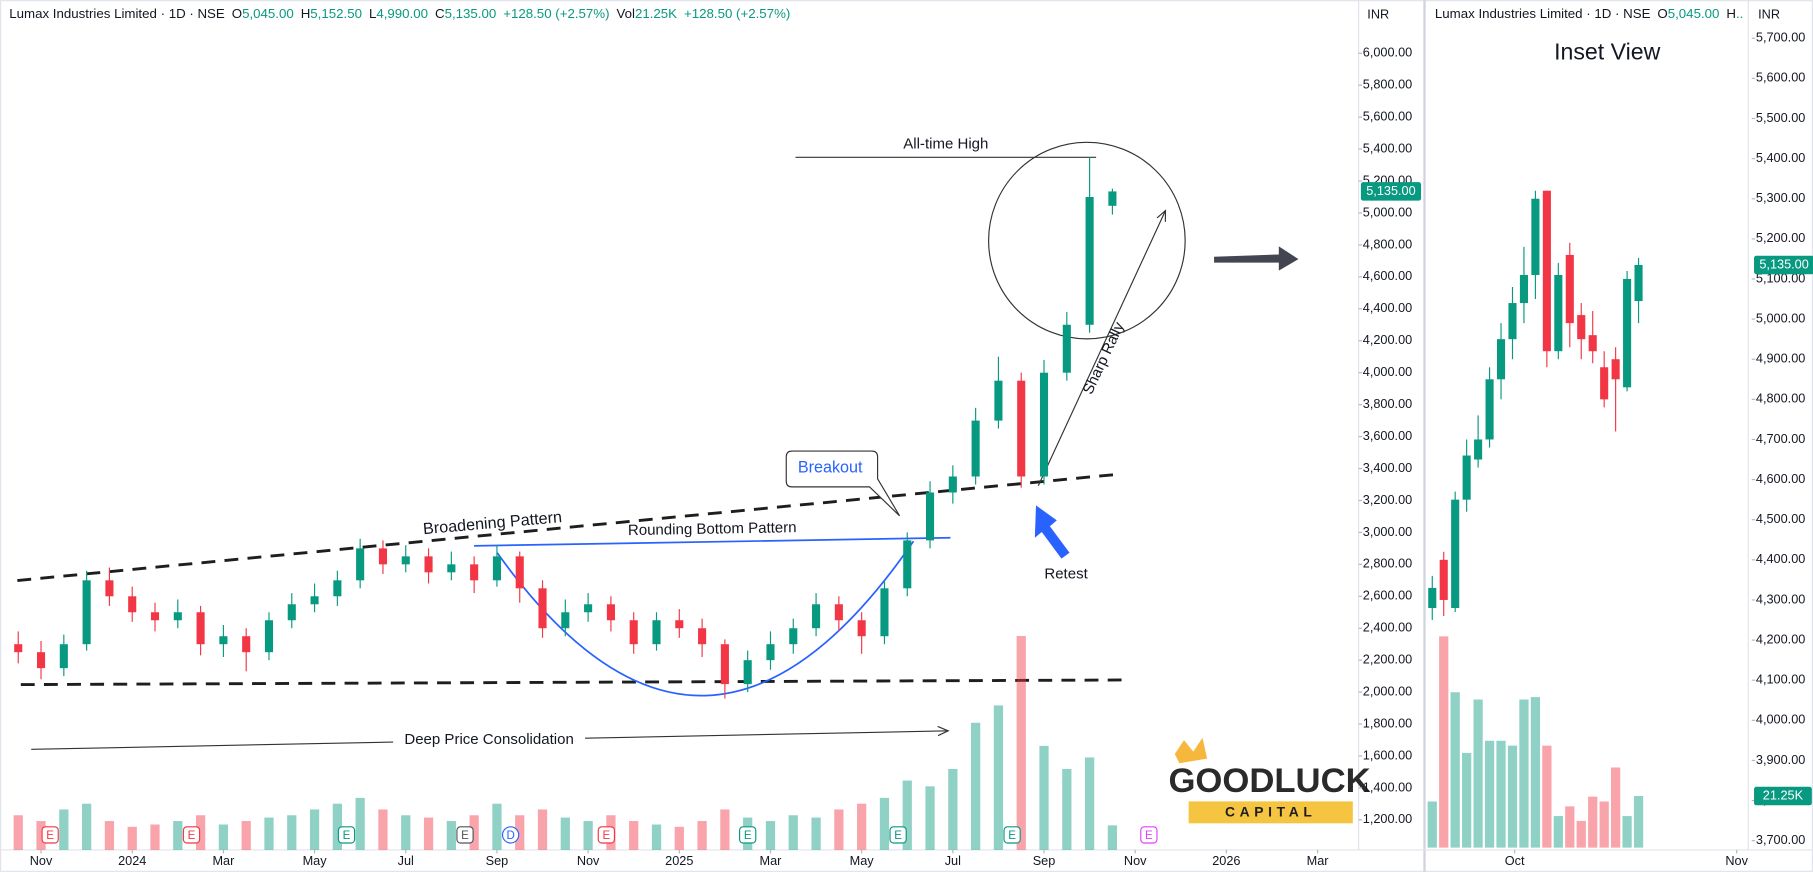 The height and width of the screenshot is (872, 1813). Describe the element at coordinates (1387, 754) in the screenshot. I see `y-tick-label: 1,600.00` at that location.